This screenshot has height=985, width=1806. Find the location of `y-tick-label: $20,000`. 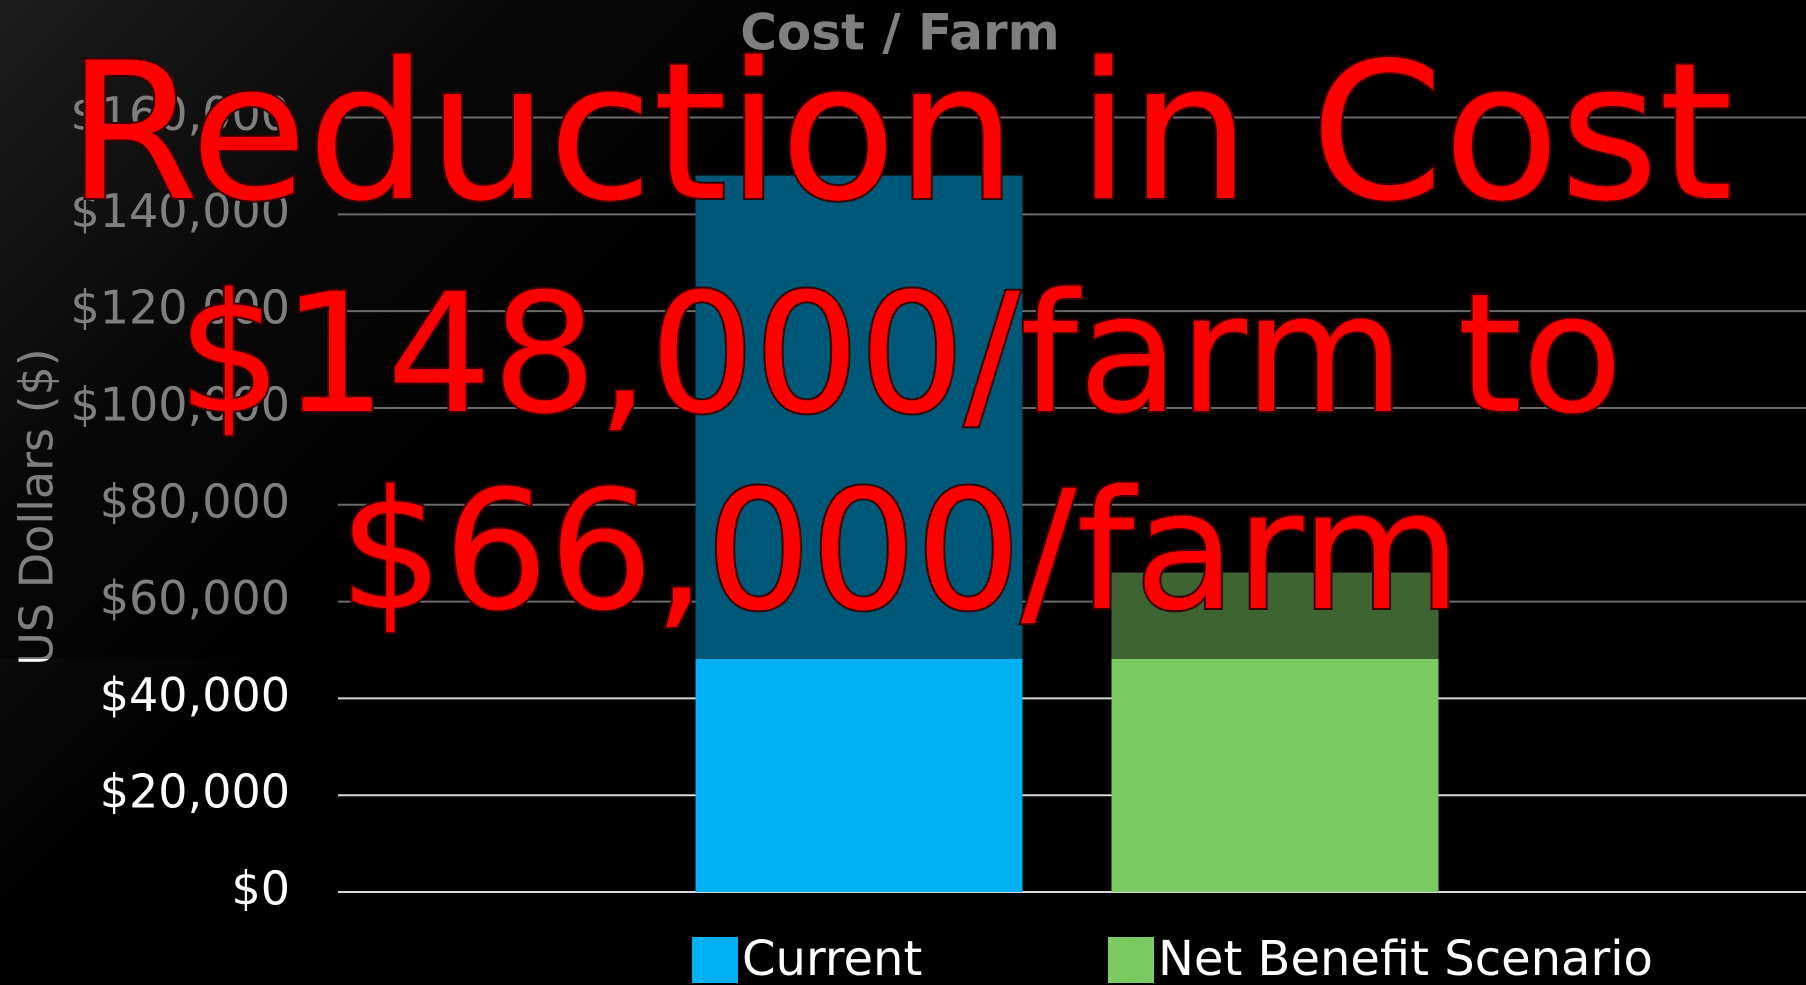

y-tick-label: $20,000 is located at coordinates (195, 792).